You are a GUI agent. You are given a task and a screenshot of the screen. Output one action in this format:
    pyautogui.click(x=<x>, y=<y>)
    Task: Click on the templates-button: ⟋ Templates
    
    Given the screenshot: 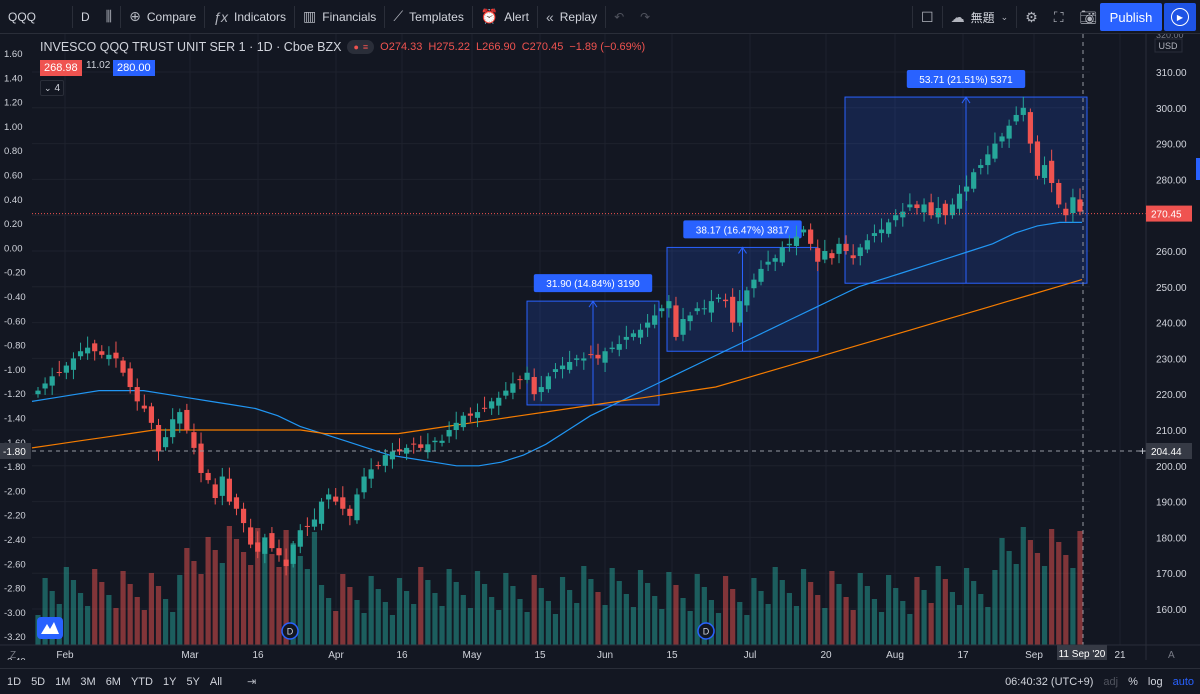 What is the action you would take?
    pyautogui.click(x=428, y=17)
    